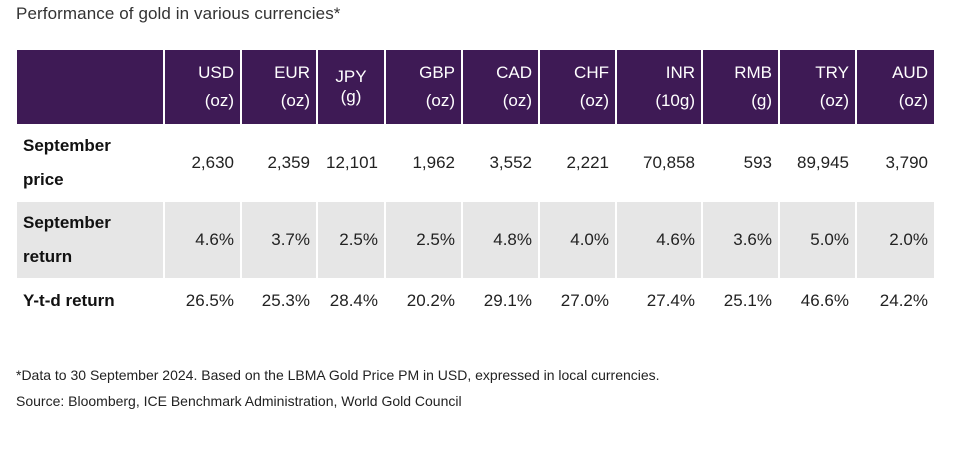 Image resolution: width=975 pixels, height=449 pixels. I want to click on header-cell-cad: CAD (oz), so click(501, 87).